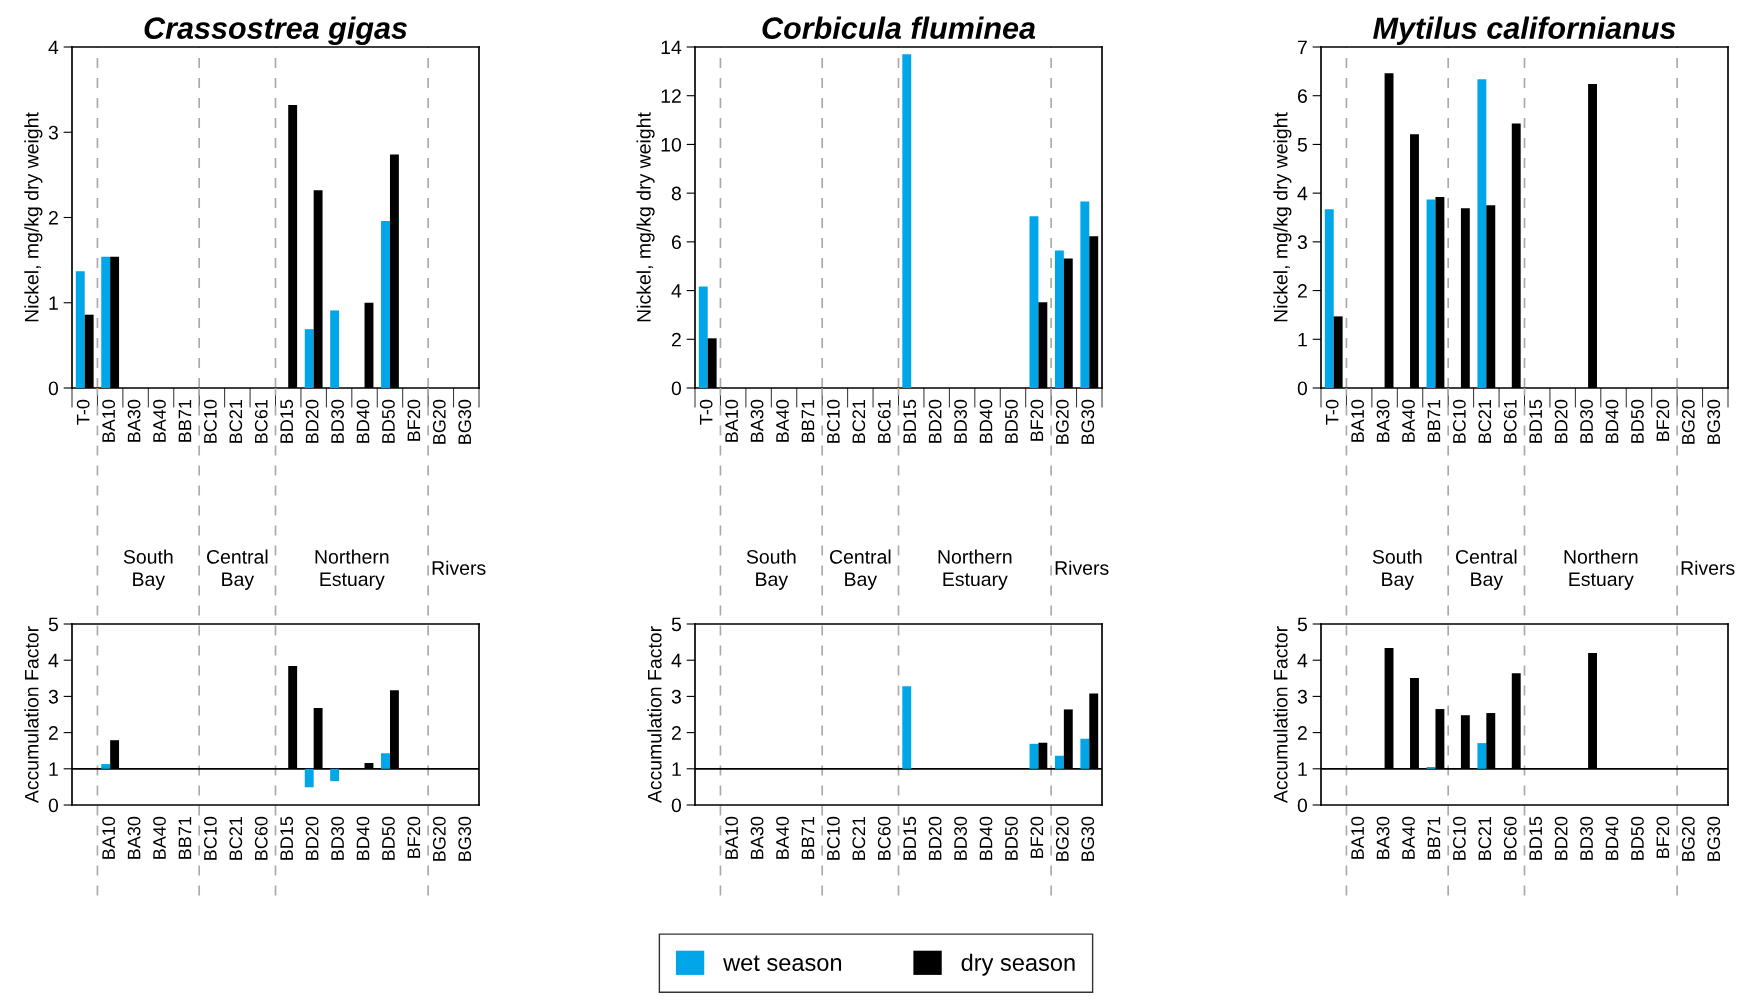 This screenshot has width=1752, height=1004. What do you see at coordinates (706, 412) in the screenshot?
I see `x-tick-label: T-0` at bounding box center [706, 412].